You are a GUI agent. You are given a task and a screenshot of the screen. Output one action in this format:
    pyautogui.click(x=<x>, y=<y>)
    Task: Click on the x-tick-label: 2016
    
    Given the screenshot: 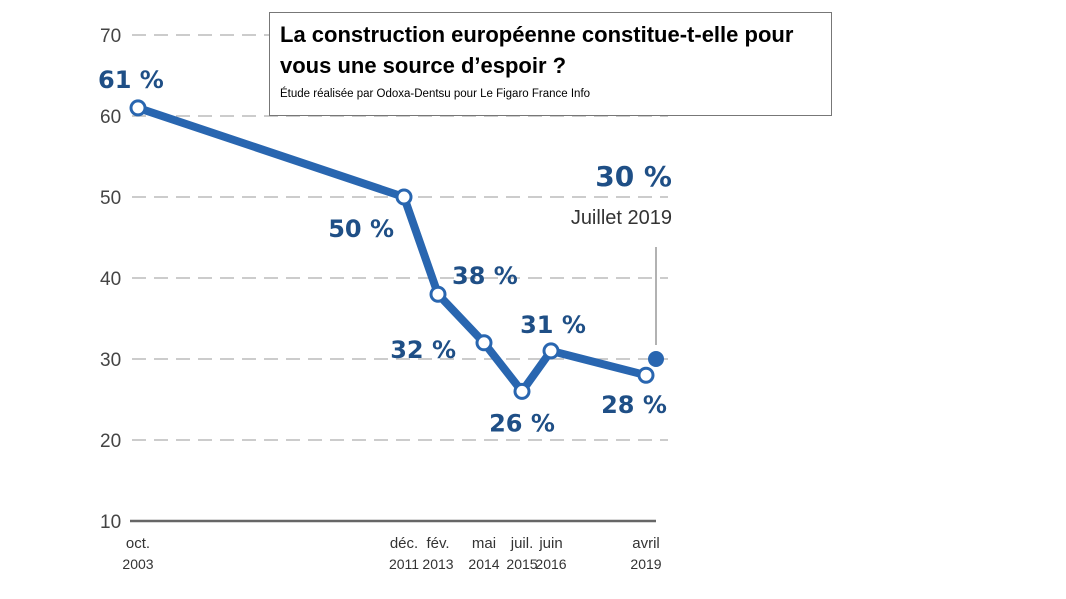 What is the action you would take?
    pyautogui.click(x=550, y=564)
    